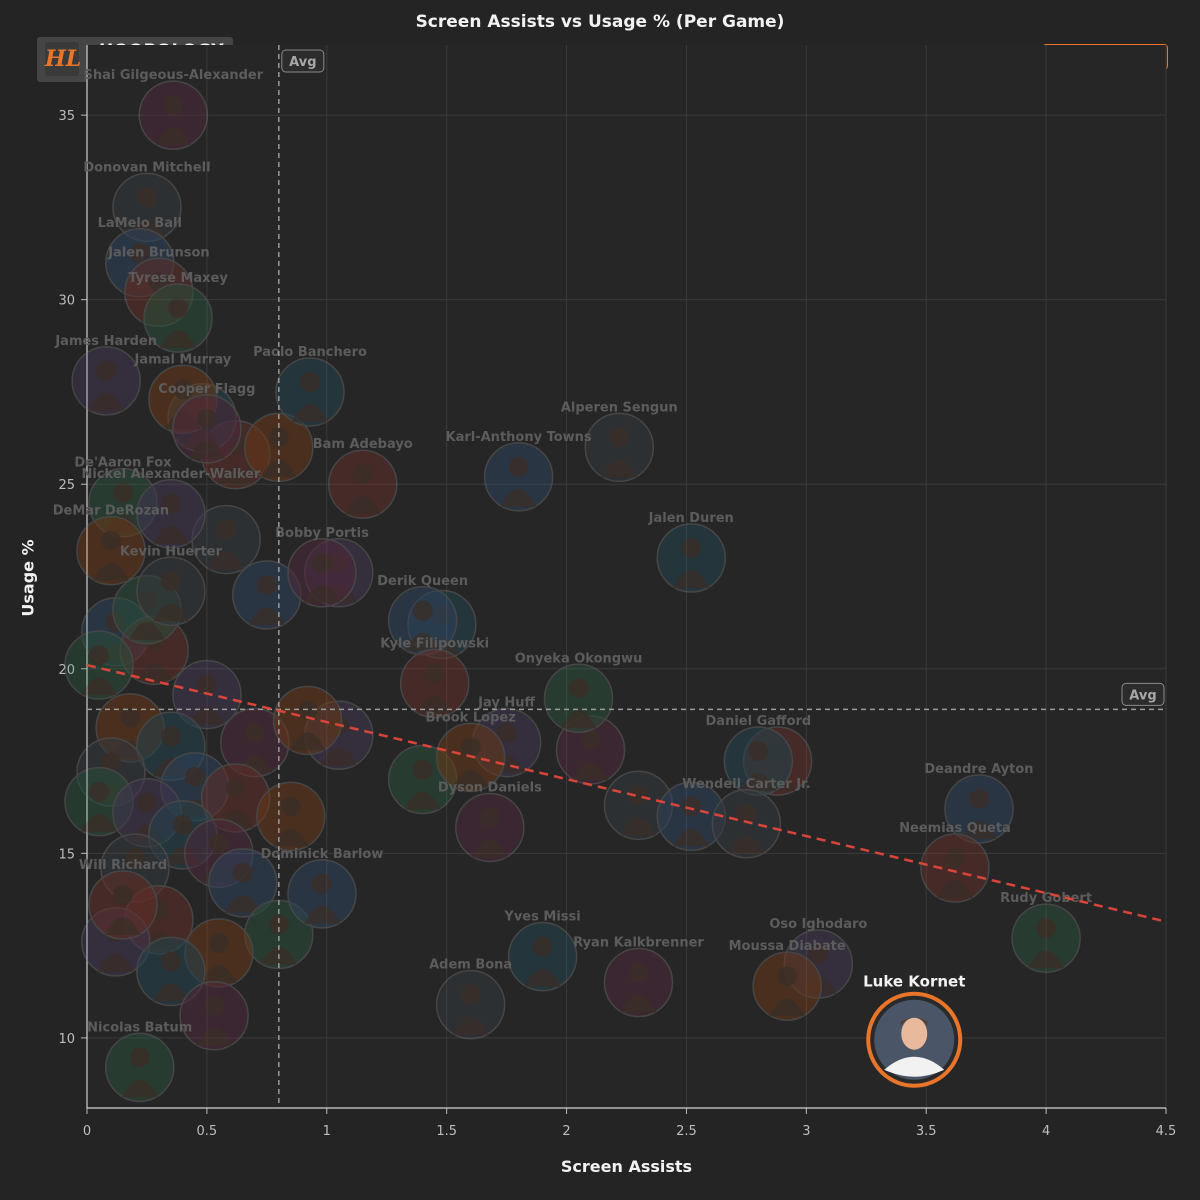 The height and width of the screenshot is (1200, 1200). What do you see at coordinates (327, 1131) in the screenshot?
I see `x-tick-label: 1` at bounding box center [327, 1131].